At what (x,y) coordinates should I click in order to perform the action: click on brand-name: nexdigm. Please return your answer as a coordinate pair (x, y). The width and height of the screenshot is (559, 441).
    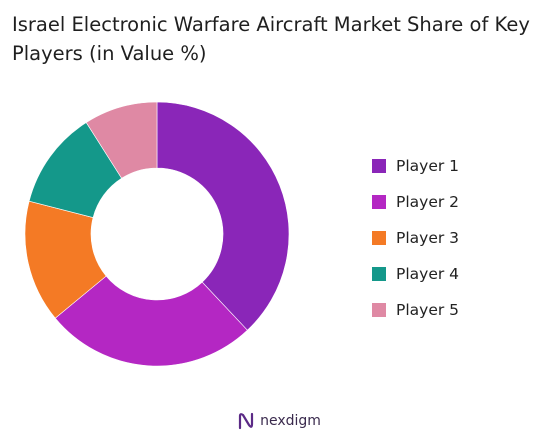
    Looking at the image, I should click on (290, 421).